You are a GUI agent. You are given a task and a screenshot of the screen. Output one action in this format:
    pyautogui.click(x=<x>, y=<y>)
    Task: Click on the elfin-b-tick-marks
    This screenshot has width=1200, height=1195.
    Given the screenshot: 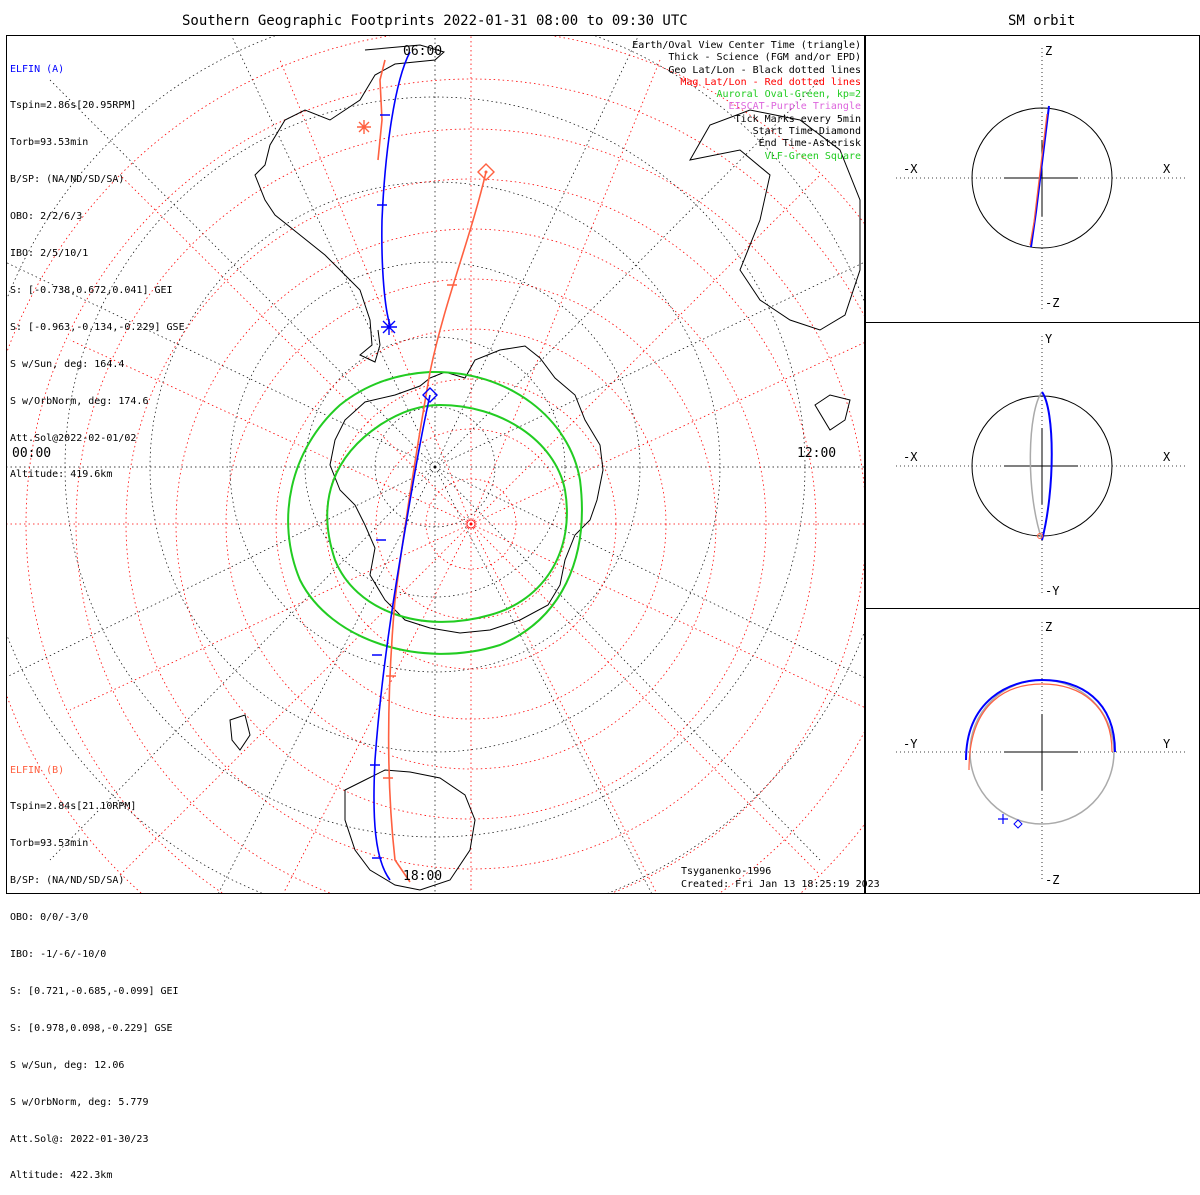 What is the action you would take?
    pyautogui.click(x=420, y=531)
    